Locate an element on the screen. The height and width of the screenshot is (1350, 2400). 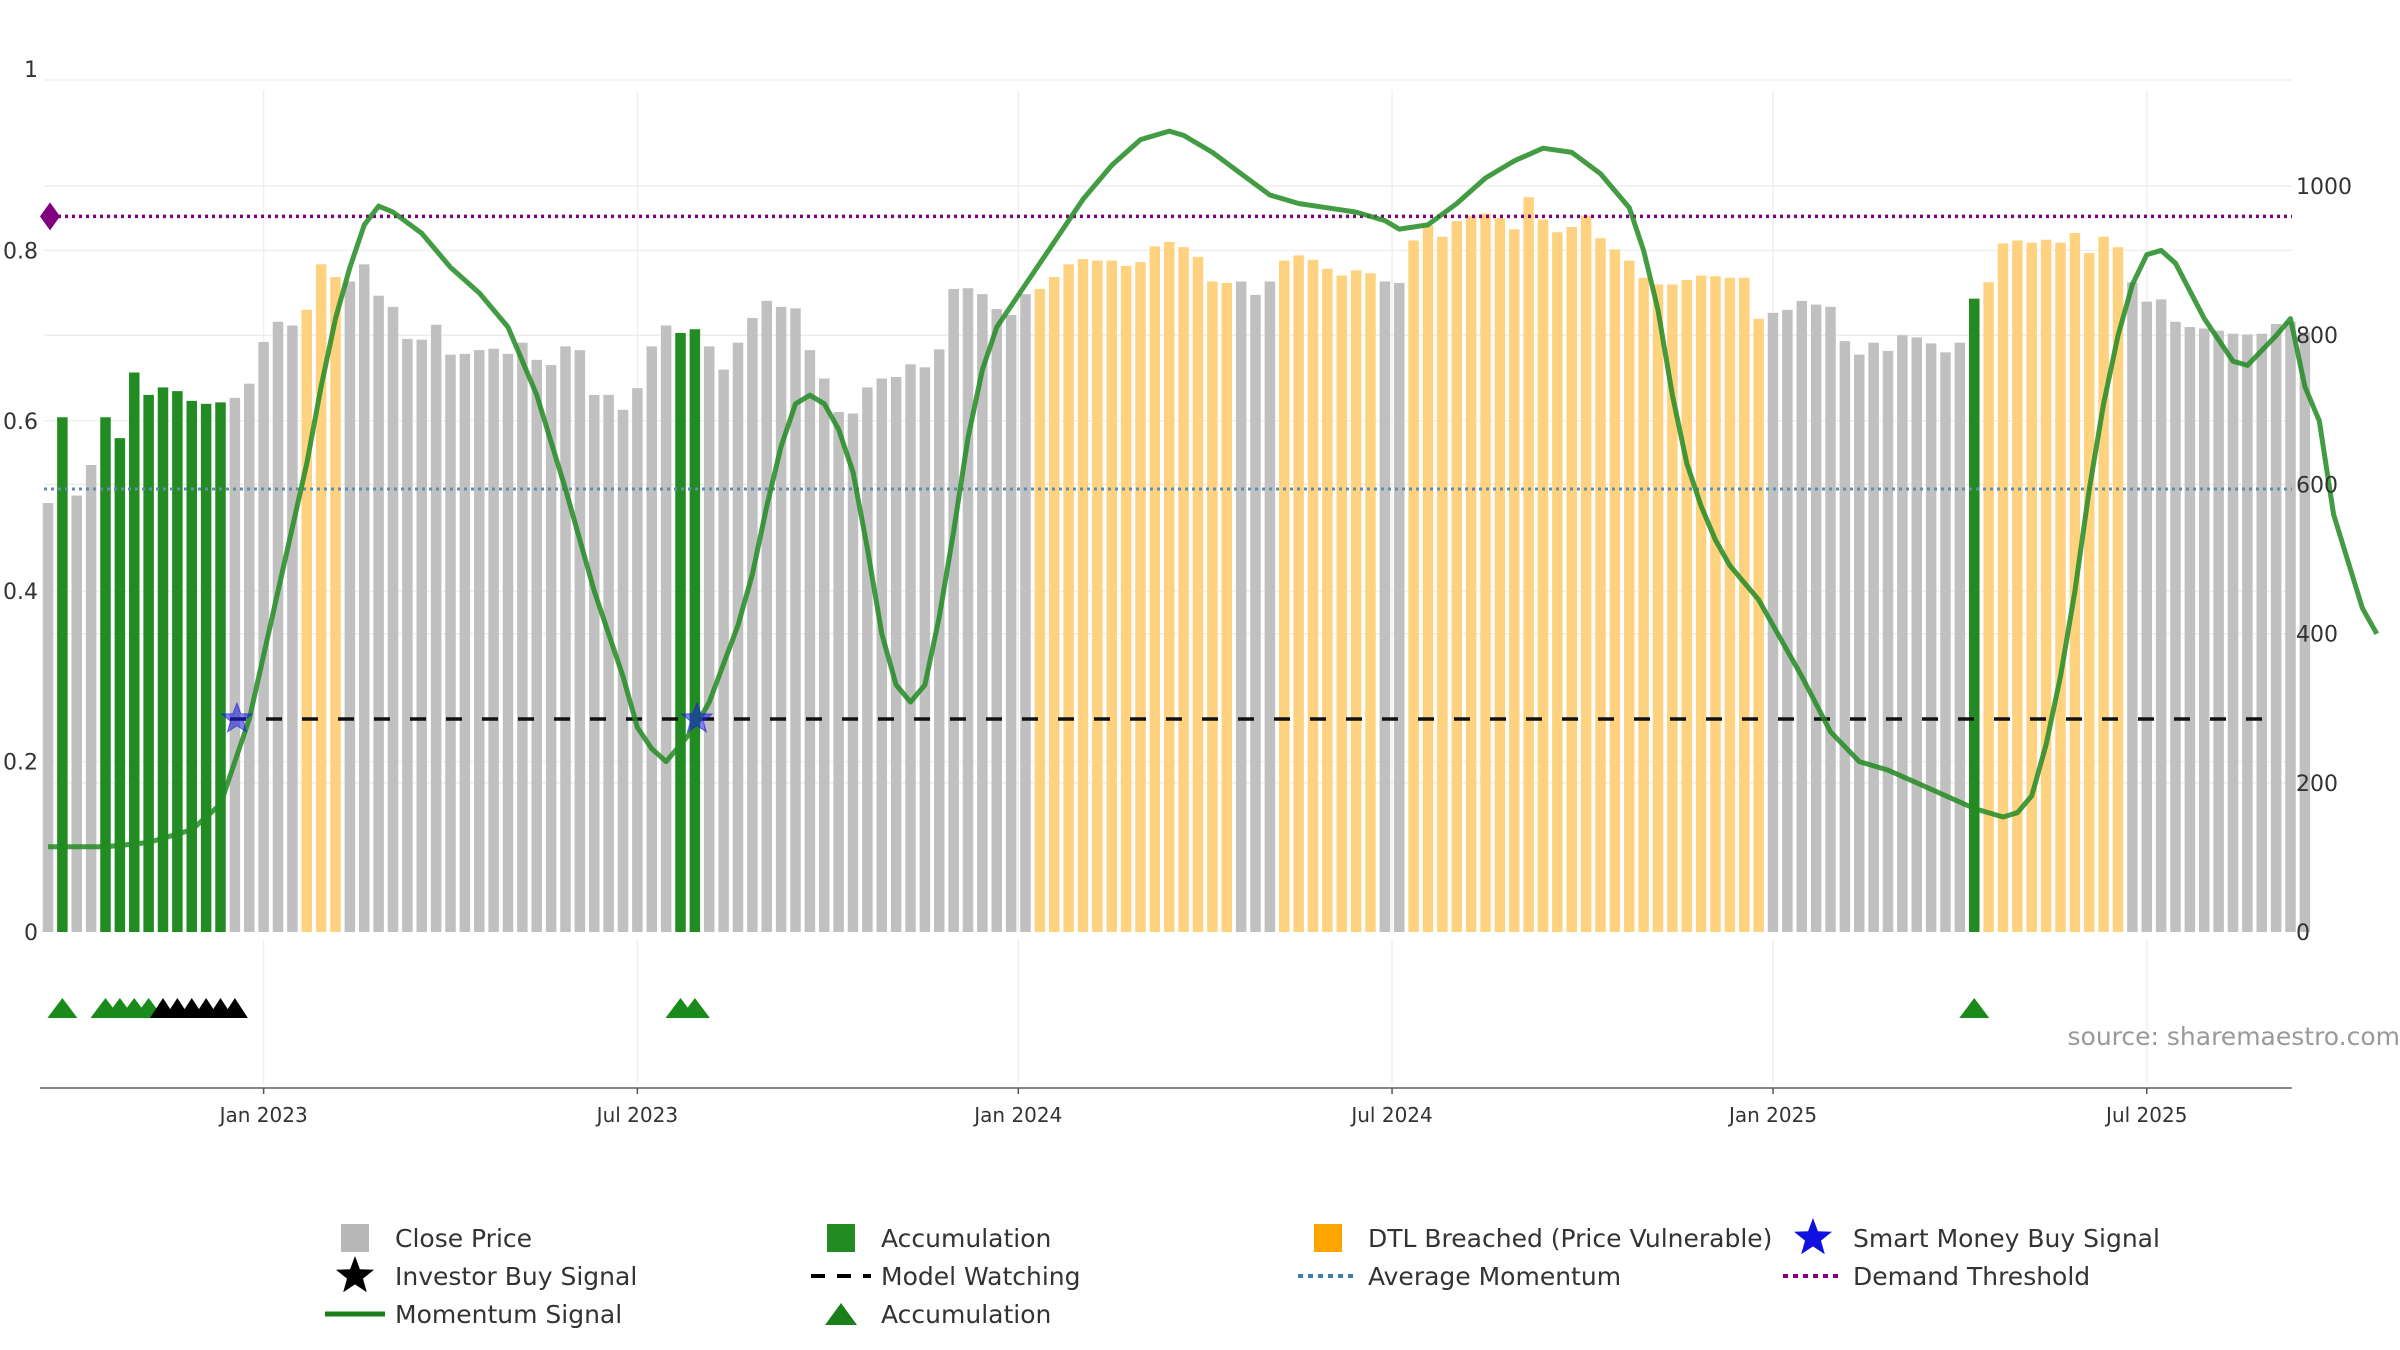
right-tick-label: 800 is located at coordinates (2317, 336).